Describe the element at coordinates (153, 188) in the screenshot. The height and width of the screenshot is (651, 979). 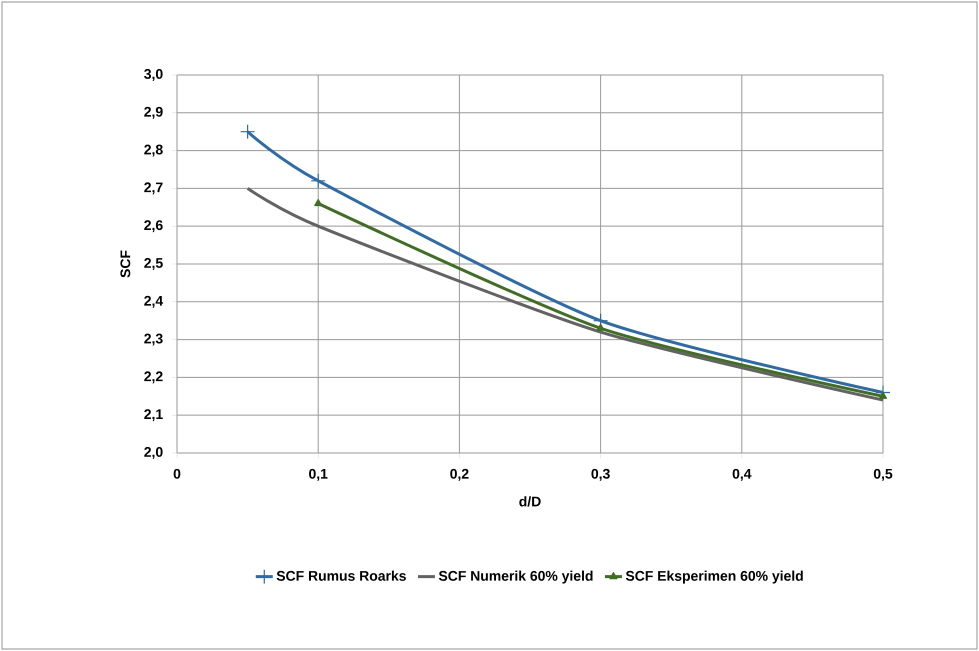
I see `y-tick-label: 2,7` at that location.